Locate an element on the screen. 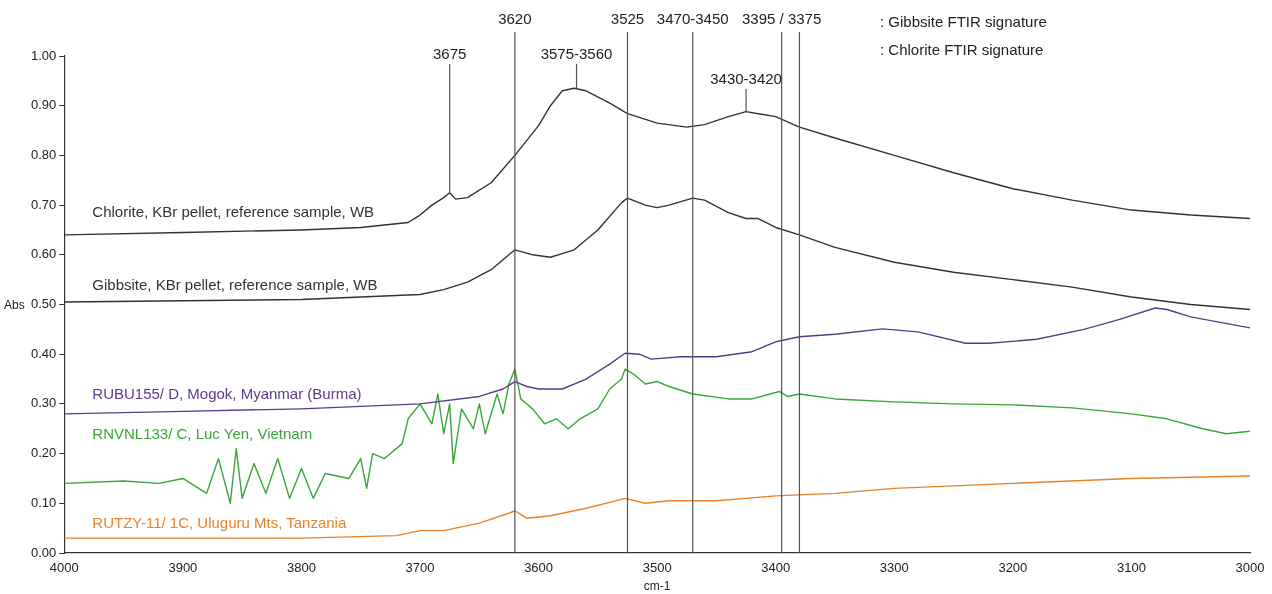 The height and width of the screenshot is (594, 1272). y-tick-label: 0.90 is located at coordinates (43, 105).